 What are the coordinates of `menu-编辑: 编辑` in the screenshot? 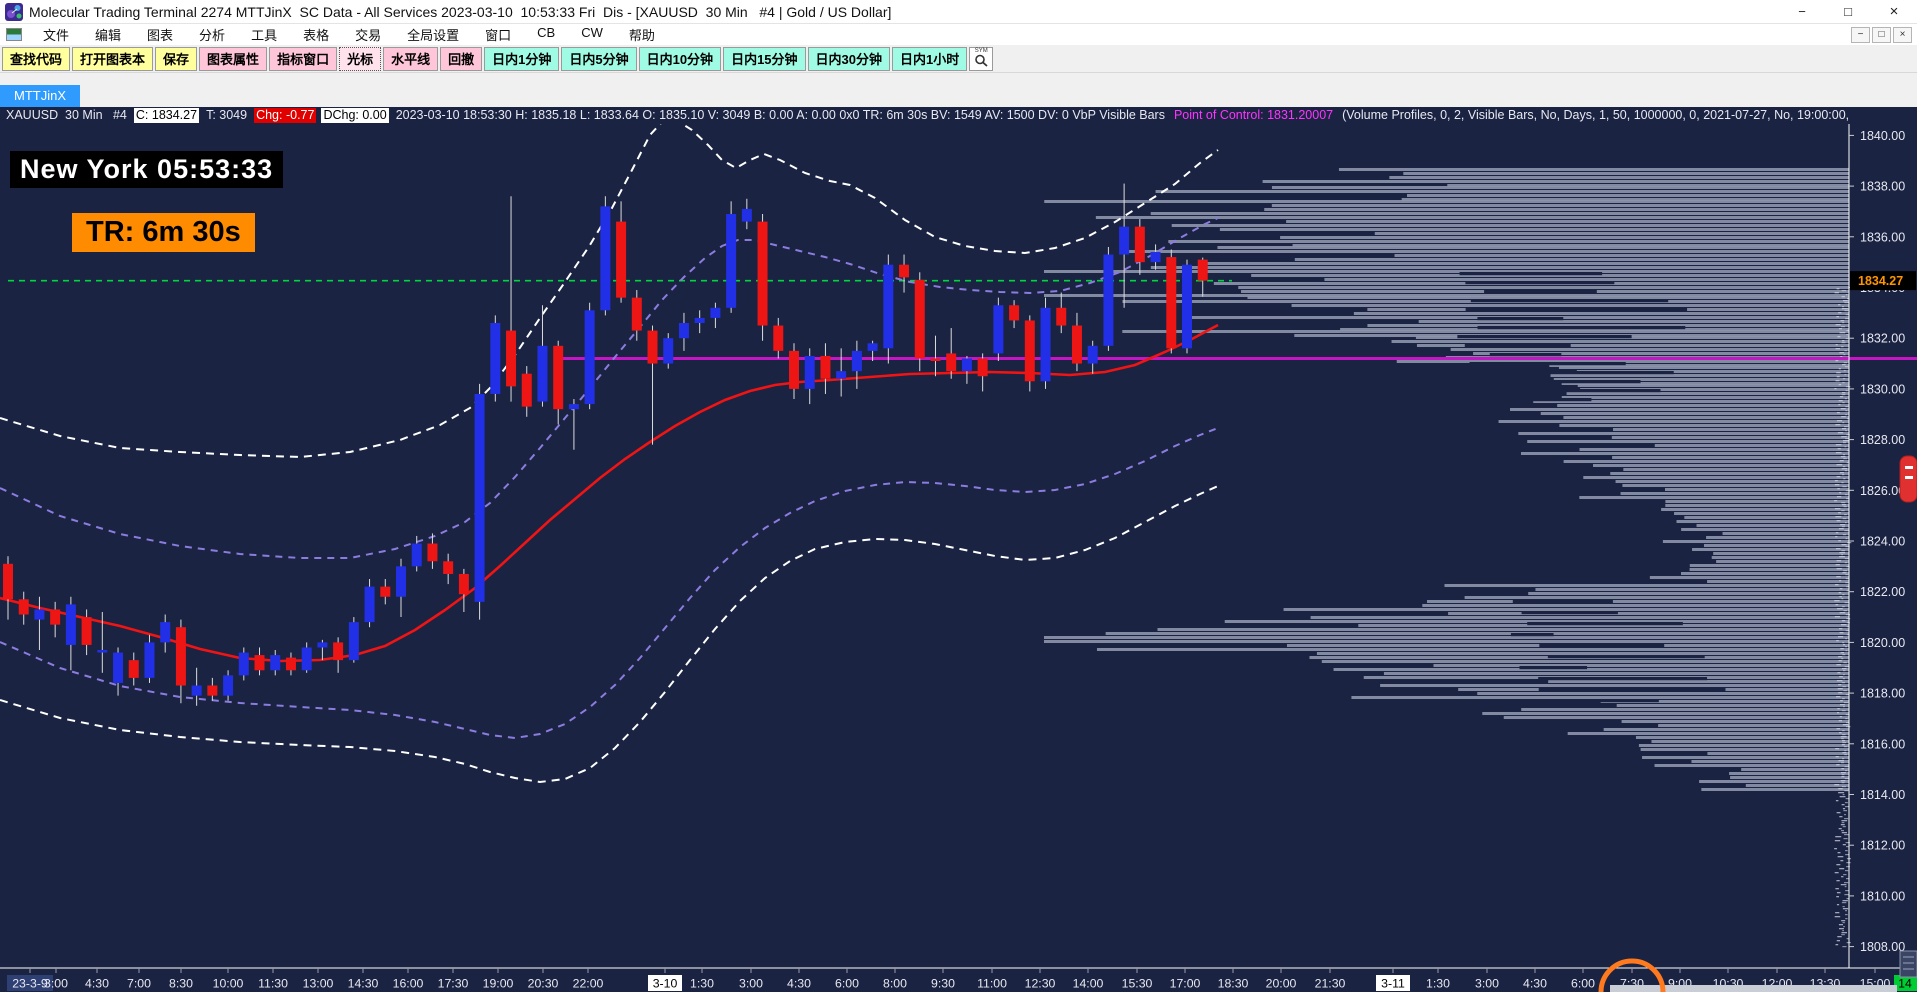 It's located at (108, 35).